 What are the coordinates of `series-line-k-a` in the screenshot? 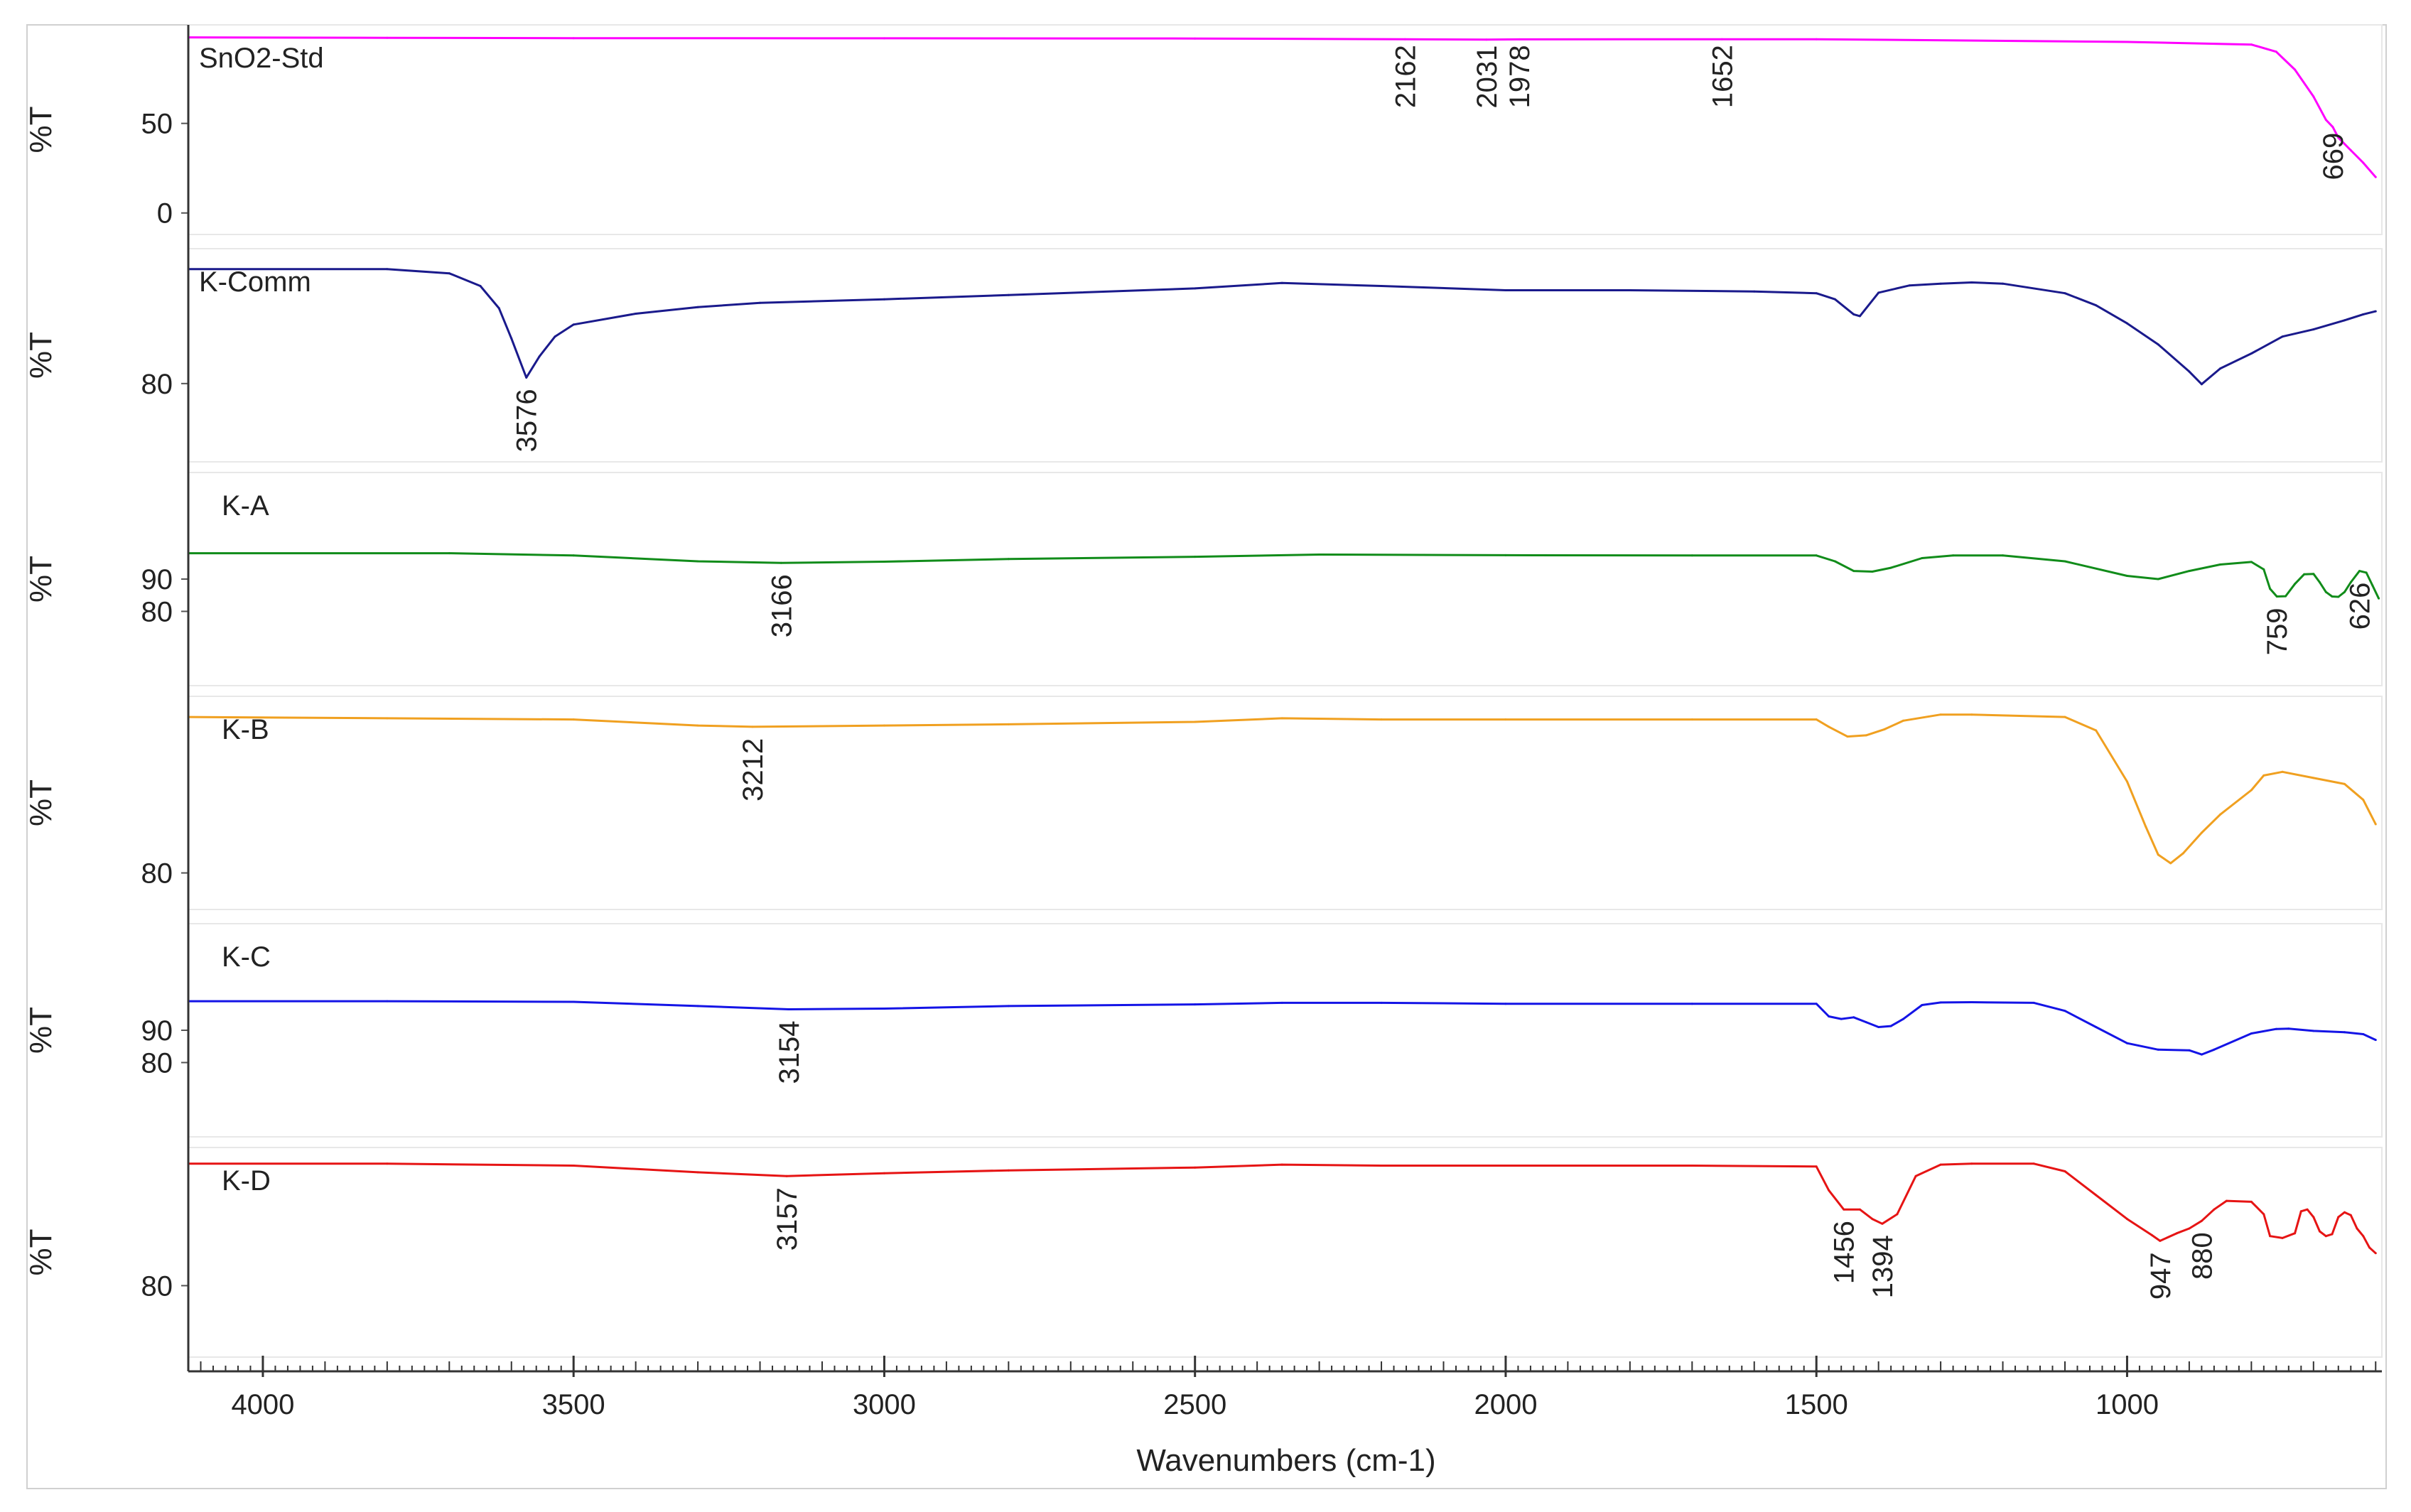 It's located at (1284, 575).